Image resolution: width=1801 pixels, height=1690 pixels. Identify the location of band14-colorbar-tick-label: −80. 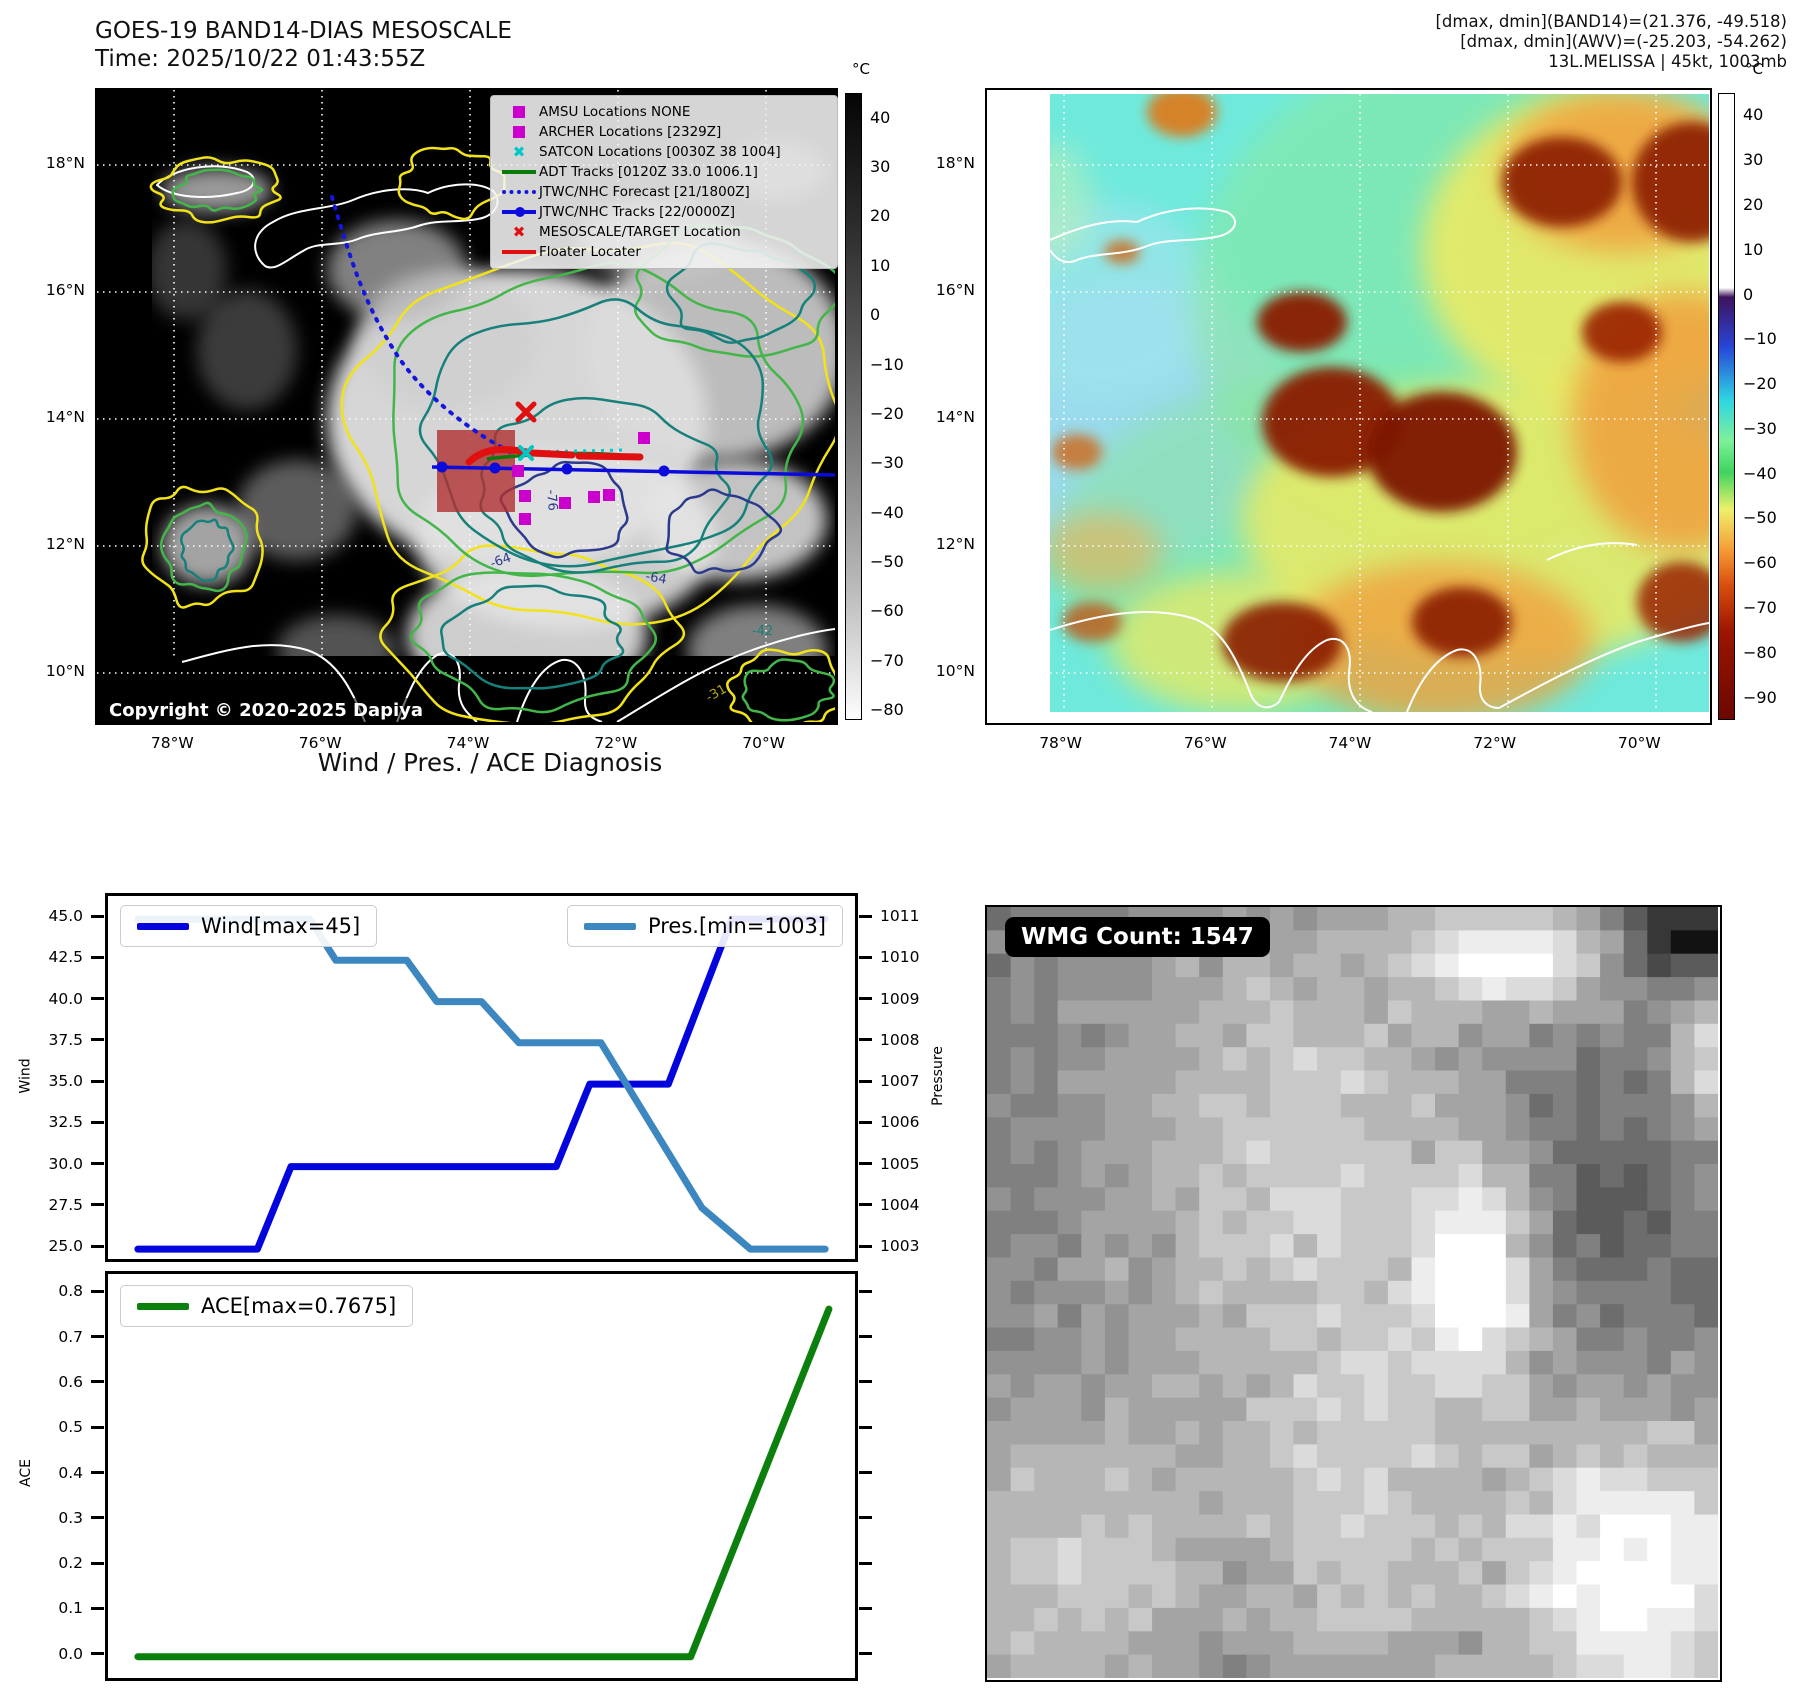
(887, 710).